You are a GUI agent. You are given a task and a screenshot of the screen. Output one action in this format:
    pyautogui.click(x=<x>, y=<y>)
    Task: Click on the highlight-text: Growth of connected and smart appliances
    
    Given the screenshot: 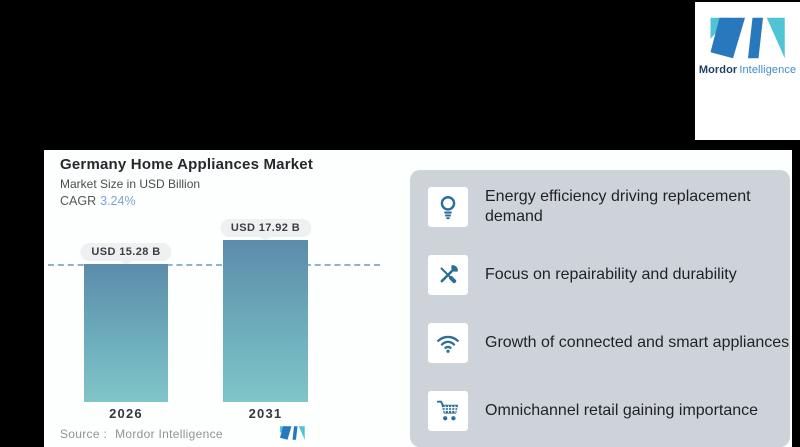 What is the action you would take?
    pyautogui.click(x=637, y=342)
    